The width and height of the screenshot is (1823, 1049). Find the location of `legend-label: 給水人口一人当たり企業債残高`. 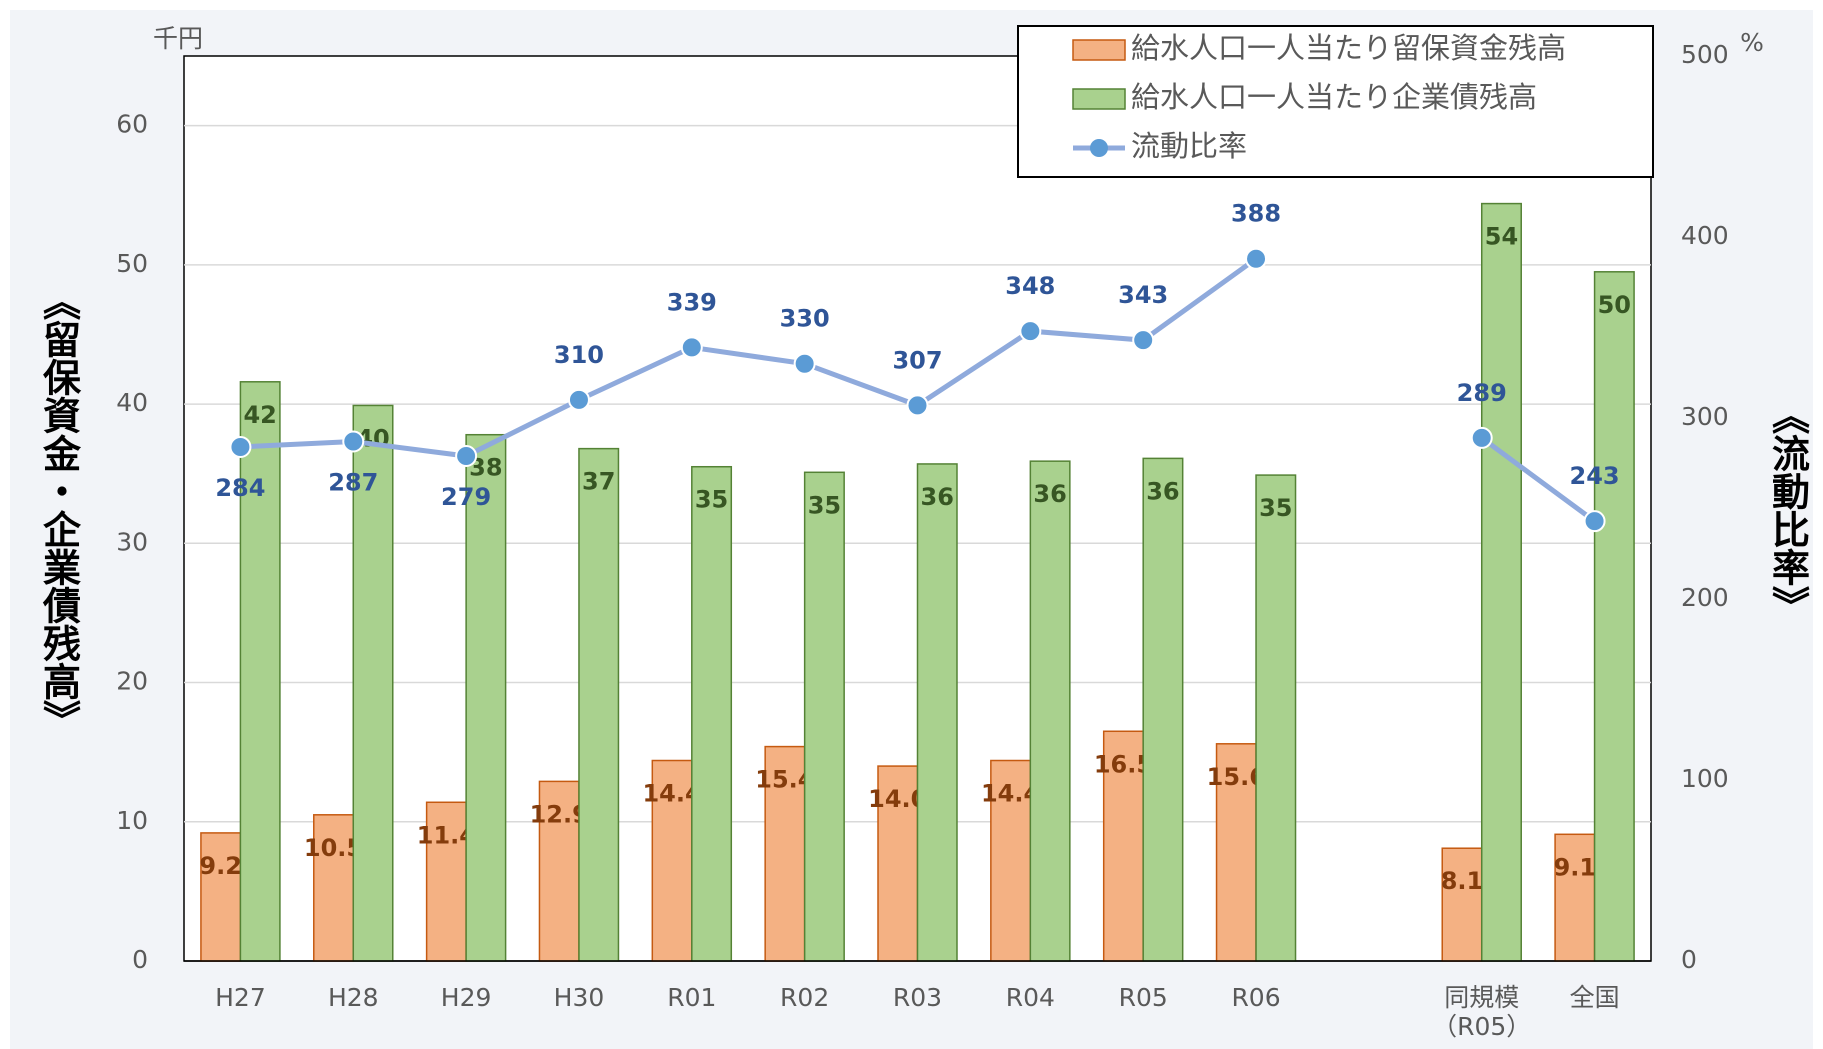

legend-label: 給水人口一人当たり企業債残高 is located at coordinates (1334, 97).